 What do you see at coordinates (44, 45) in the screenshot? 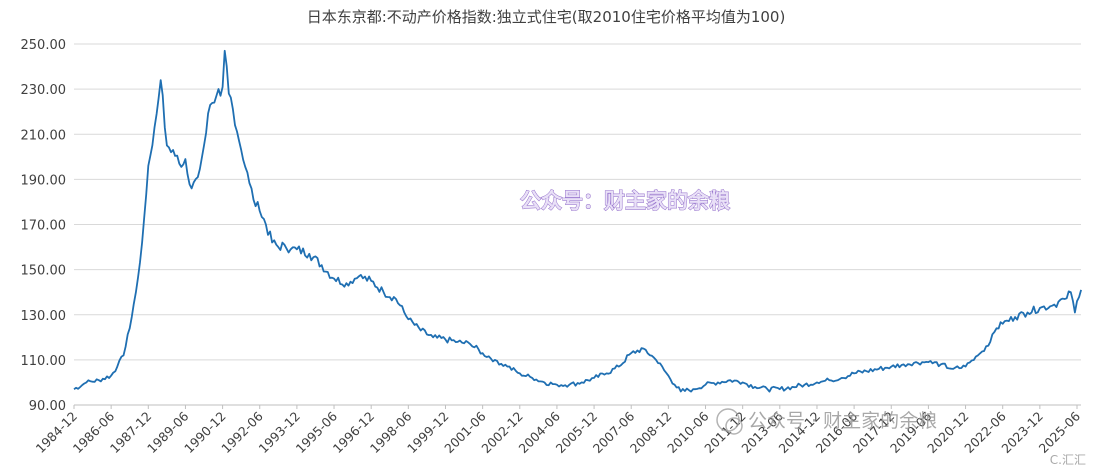
I see `y-tick-label: 250.00` at bounding box center [44, 45].